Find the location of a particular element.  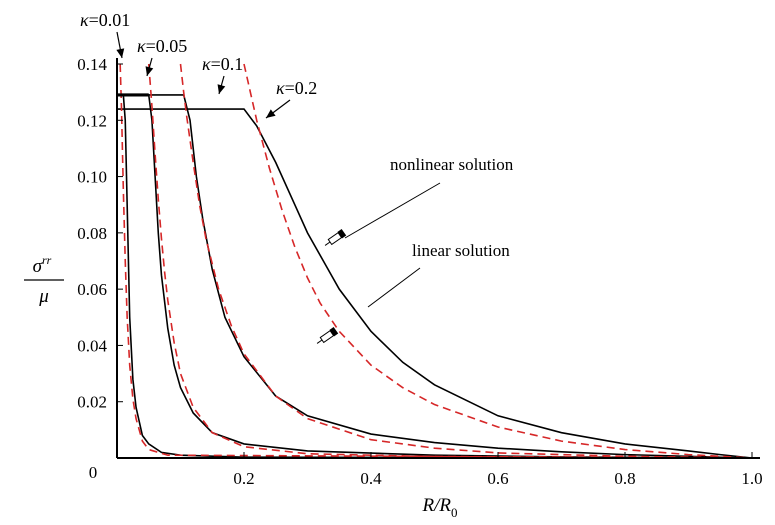

kappa-label: κ=0.2 is located at coordinates (296, 88).